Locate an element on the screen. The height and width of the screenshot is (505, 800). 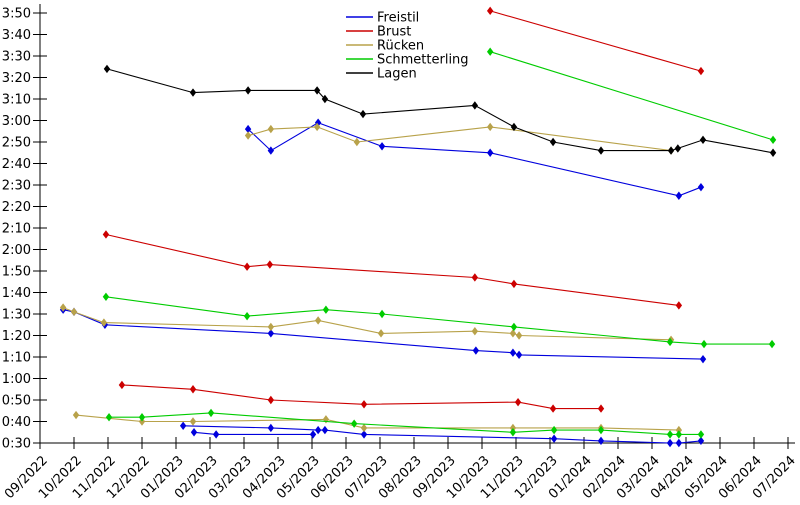
y-tick-label: 1:40 is located at coordinates (16, 293).